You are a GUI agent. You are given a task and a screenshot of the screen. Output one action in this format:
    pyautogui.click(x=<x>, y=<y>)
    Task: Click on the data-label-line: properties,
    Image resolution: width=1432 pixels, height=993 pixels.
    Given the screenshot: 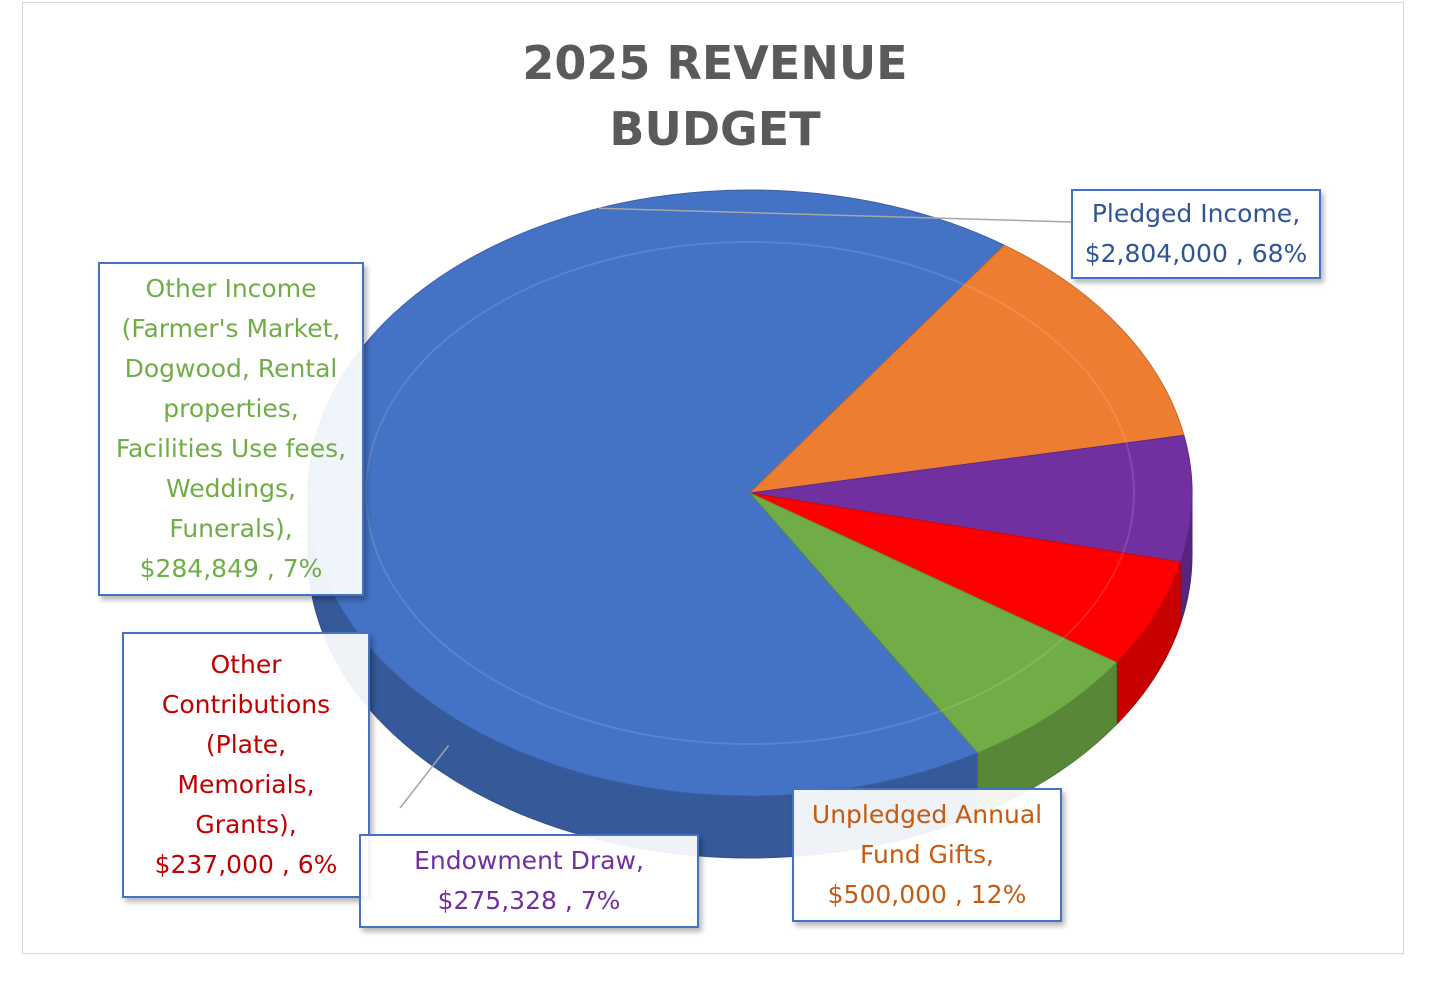 What is the action you would take?
    pyautogui.click(x=231, y=408)
    